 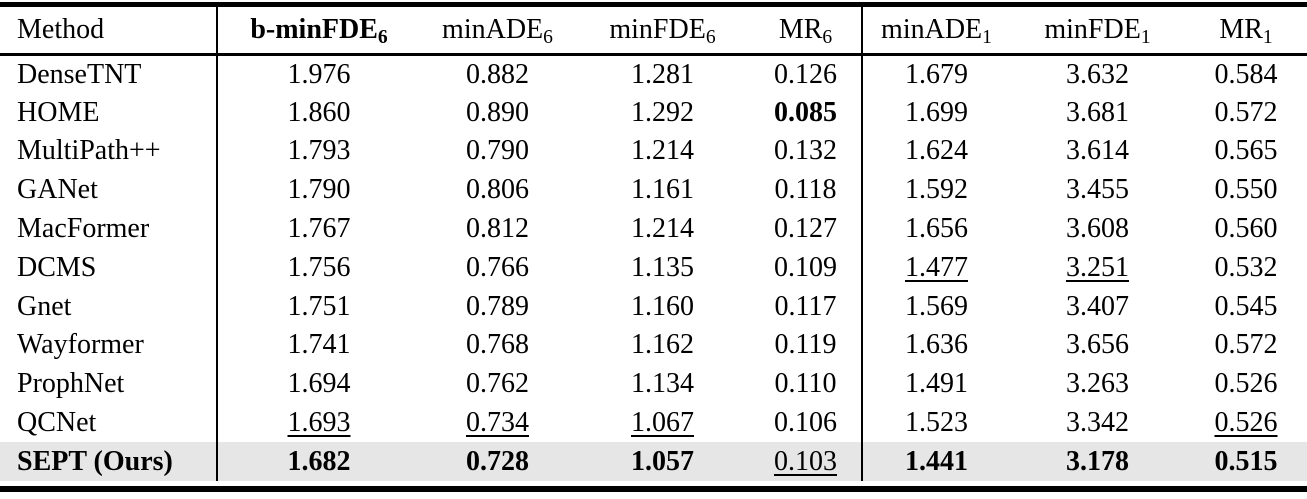 What do you see at coordinates (1097, 267) in the screenshot?
I see `metric-value: 3.251` at bounding box center [1097, 267].